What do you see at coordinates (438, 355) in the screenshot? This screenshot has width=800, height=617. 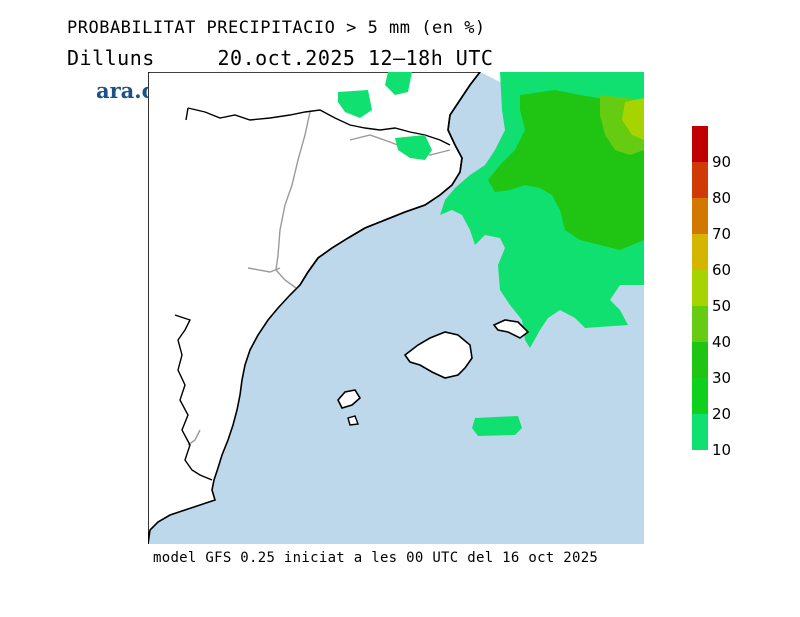 I see `island-mallorca` at bounding box center [438, 355].